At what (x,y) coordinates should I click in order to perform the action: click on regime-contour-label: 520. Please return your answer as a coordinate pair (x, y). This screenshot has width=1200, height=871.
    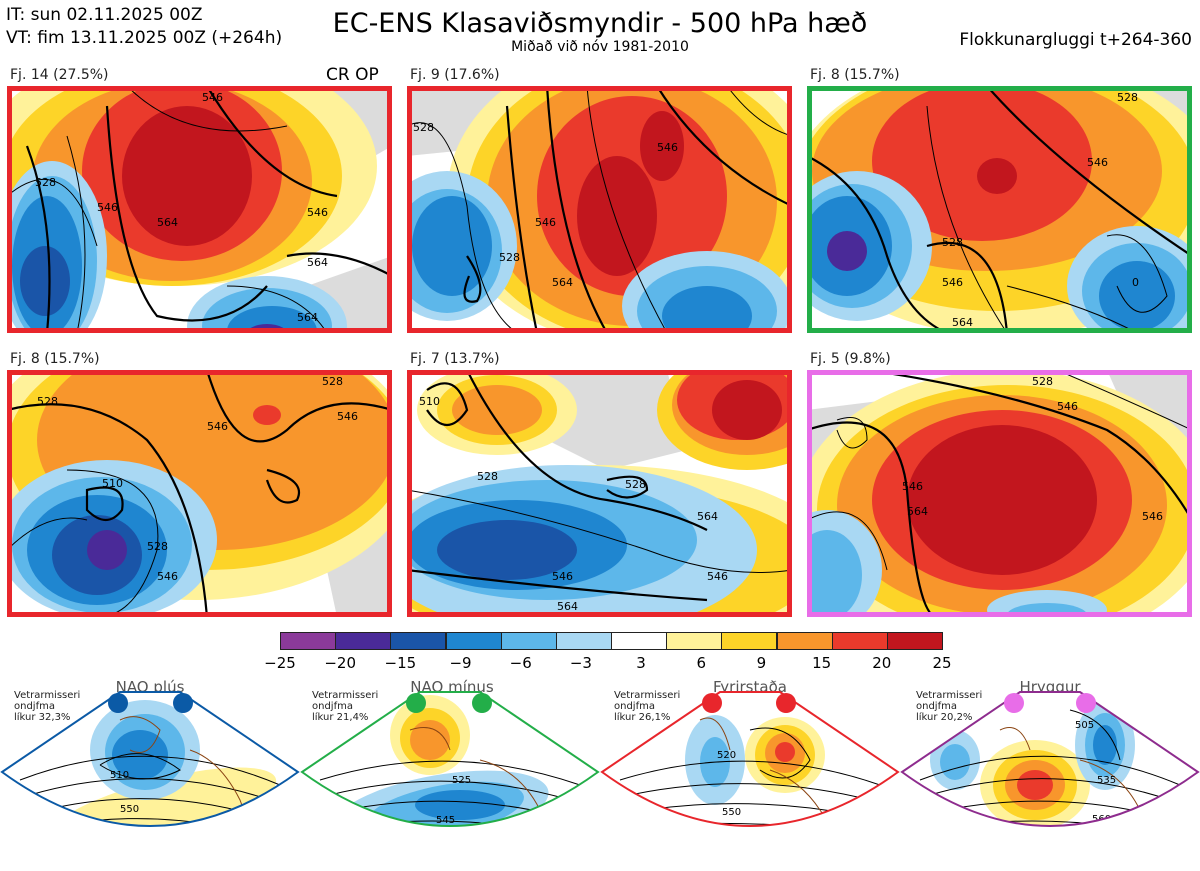
    Looking at the image, I should click on (726, 755).